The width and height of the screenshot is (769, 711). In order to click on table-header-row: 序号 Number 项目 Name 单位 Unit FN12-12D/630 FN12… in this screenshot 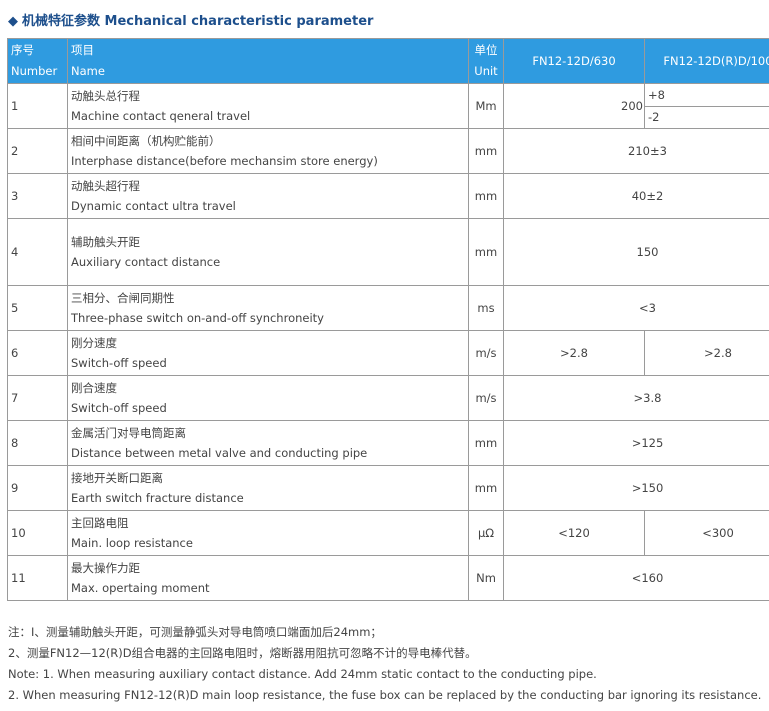, I will do `click(388, 61)`.